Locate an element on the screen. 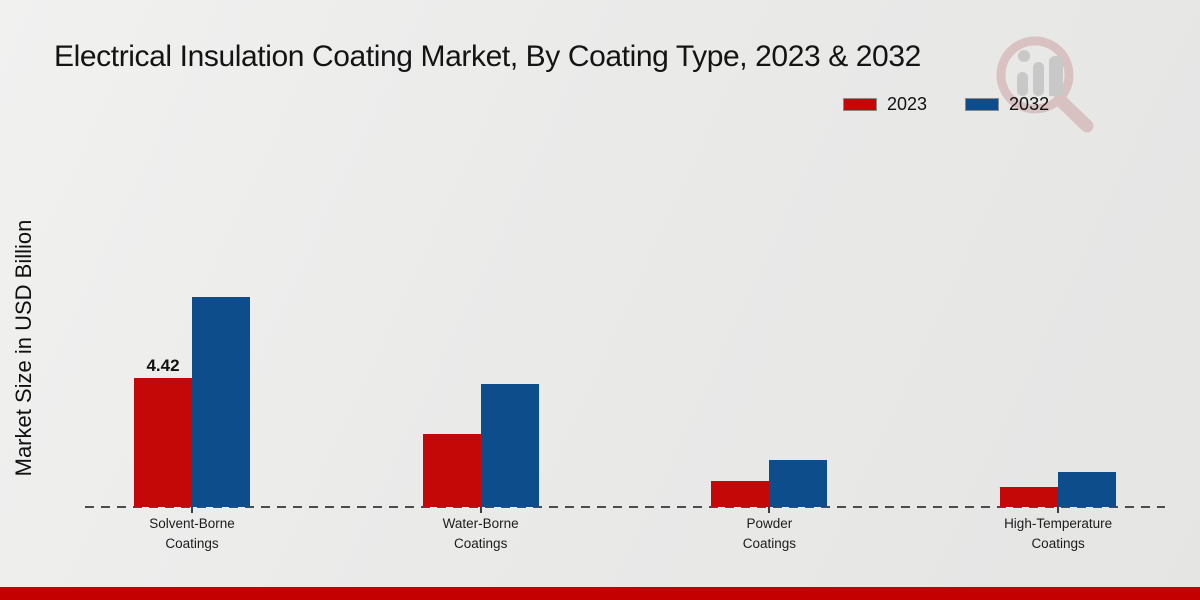 The height and width of the screenshot is (600, 1200). bar-2023-water-borne-coatings is located at coordinates (451, 470).